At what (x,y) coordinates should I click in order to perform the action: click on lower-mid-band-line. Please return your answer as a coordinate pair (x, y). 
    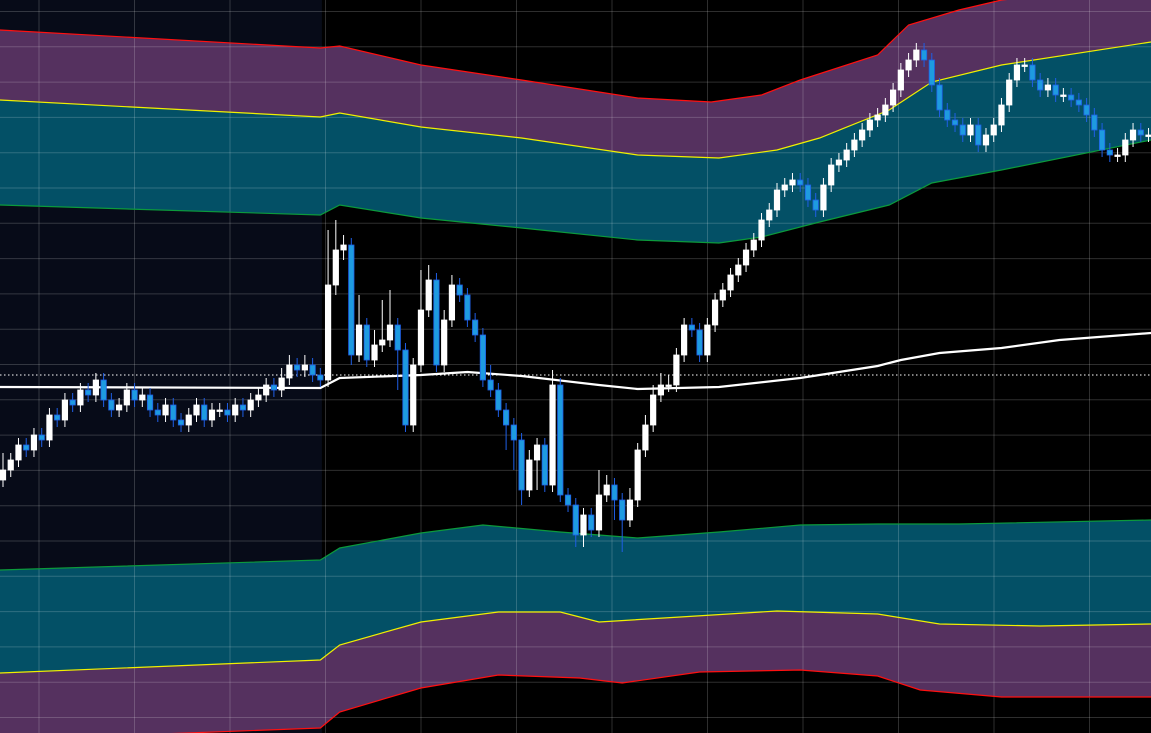
    Looking at the image, I should click on (575, 642).